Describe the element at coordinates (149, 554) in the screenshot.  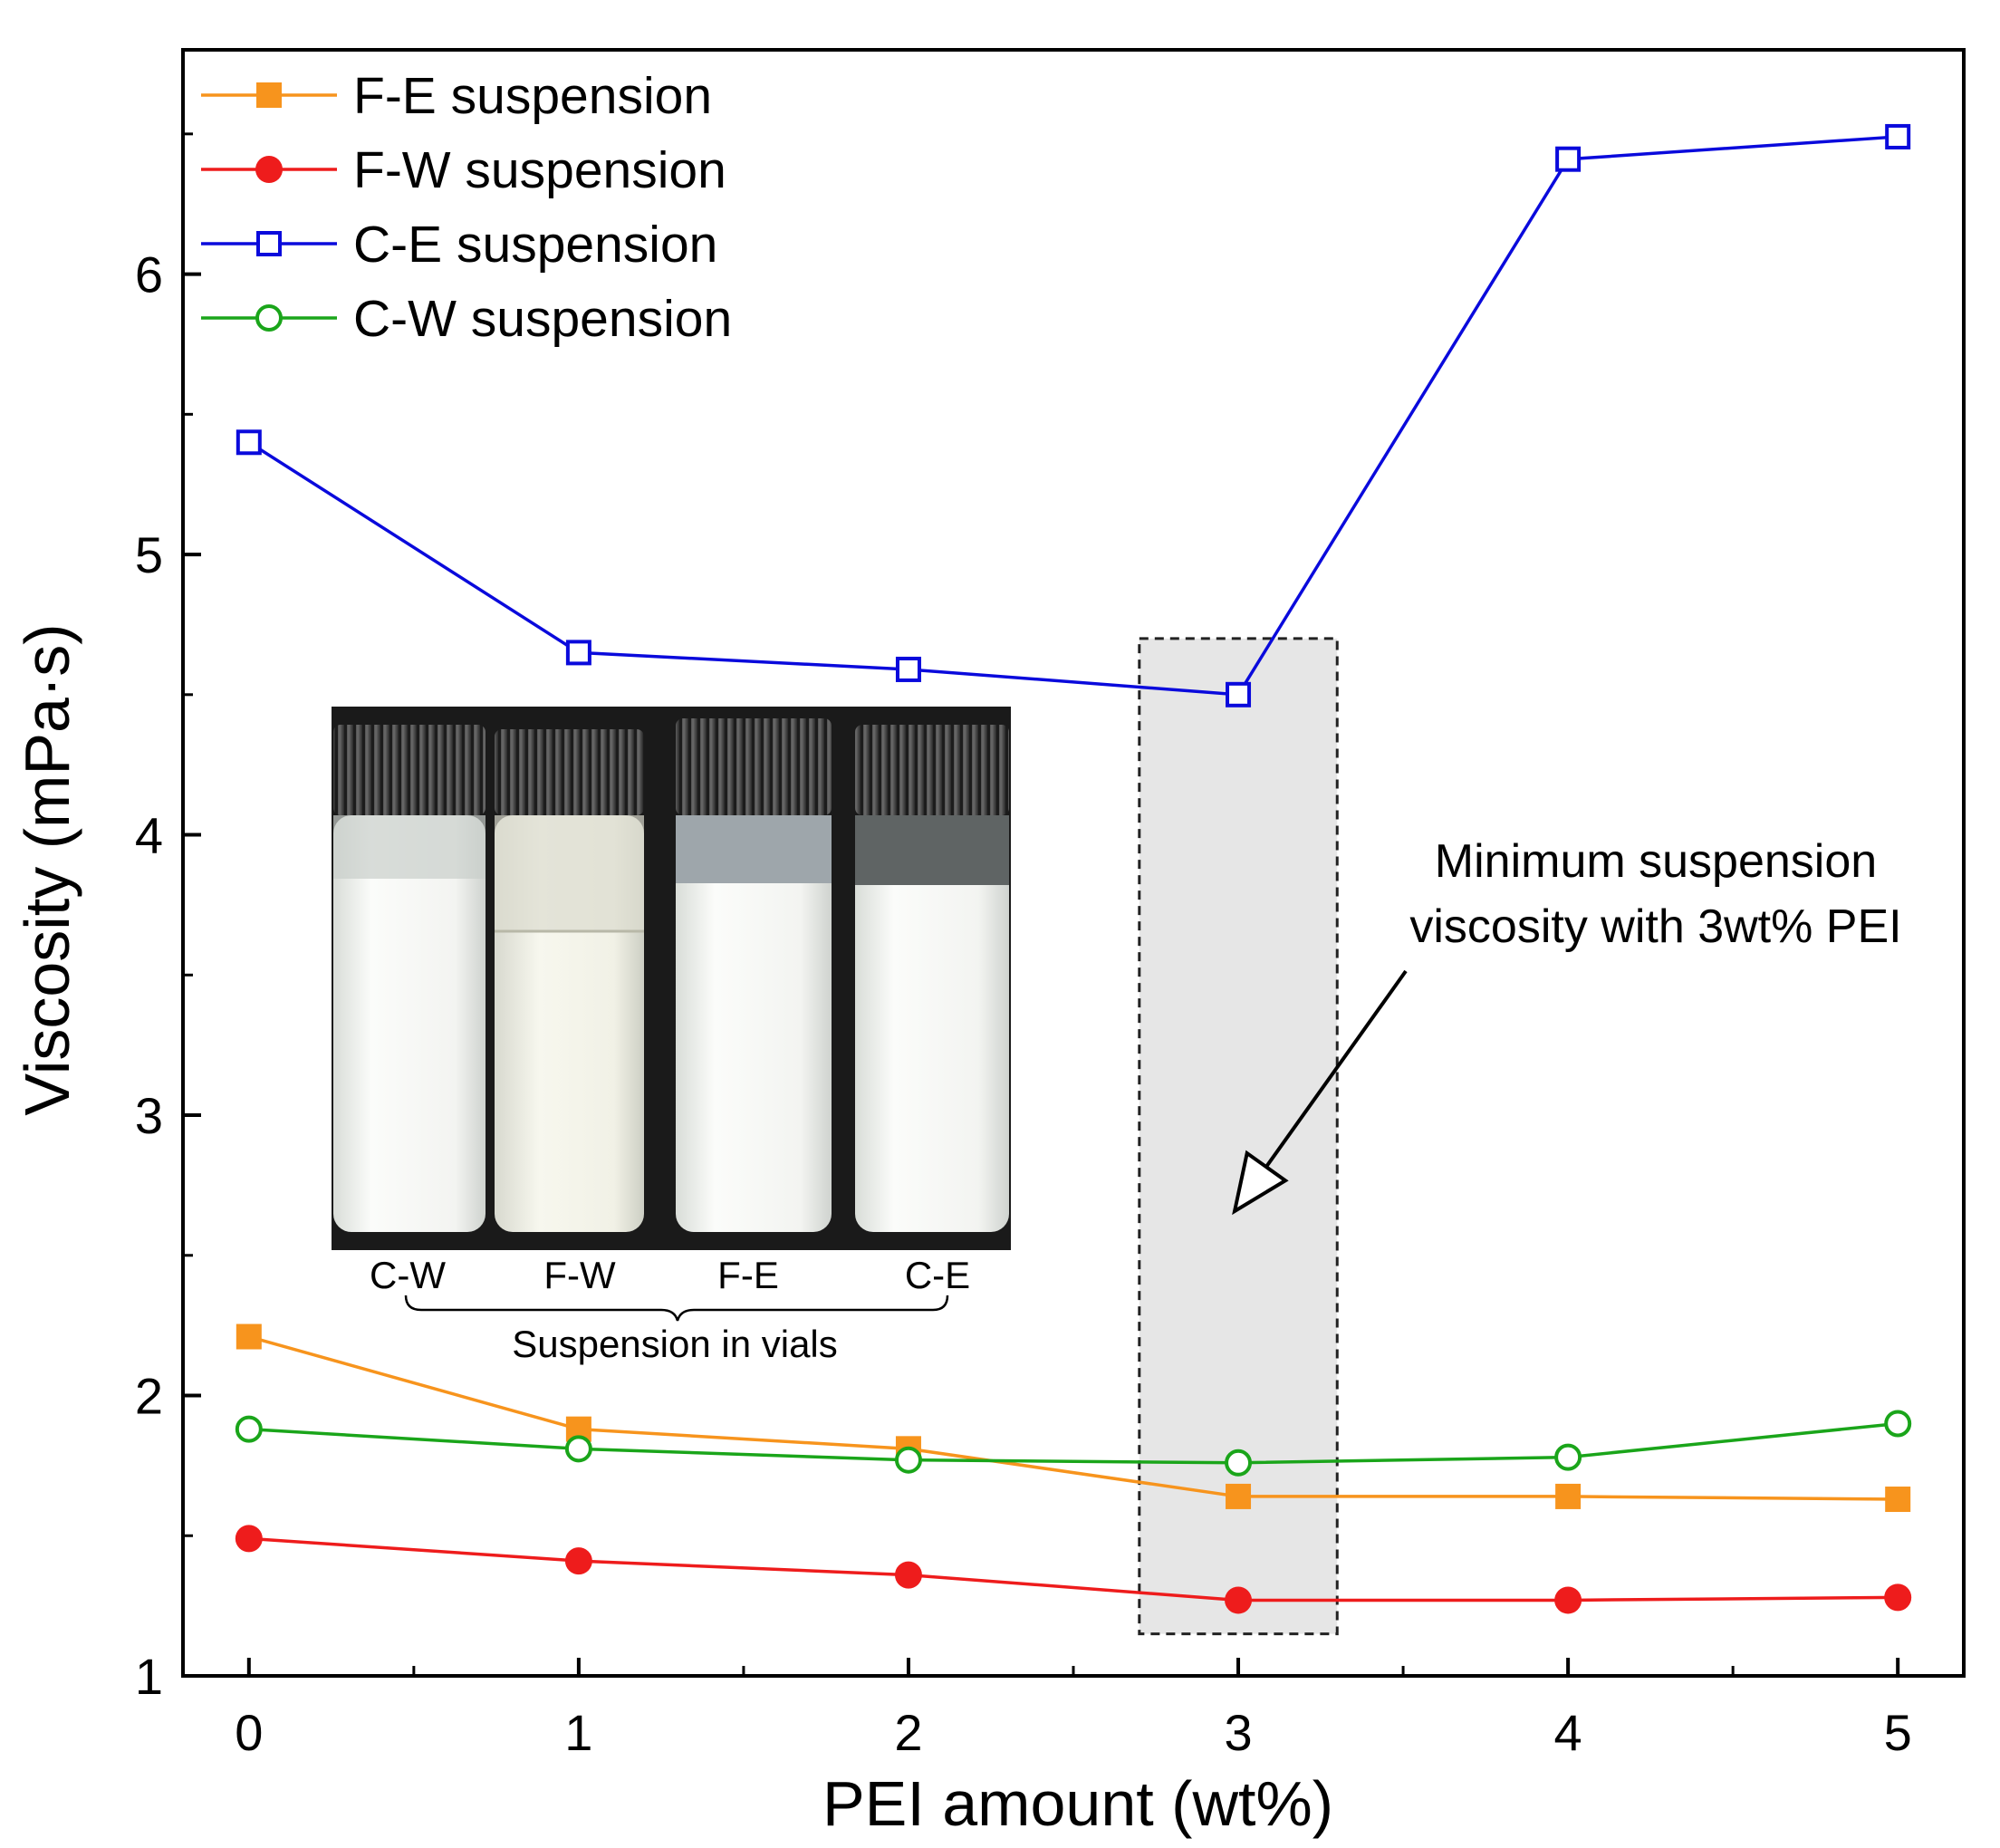
I see `y-tick-label: 5` at that location.